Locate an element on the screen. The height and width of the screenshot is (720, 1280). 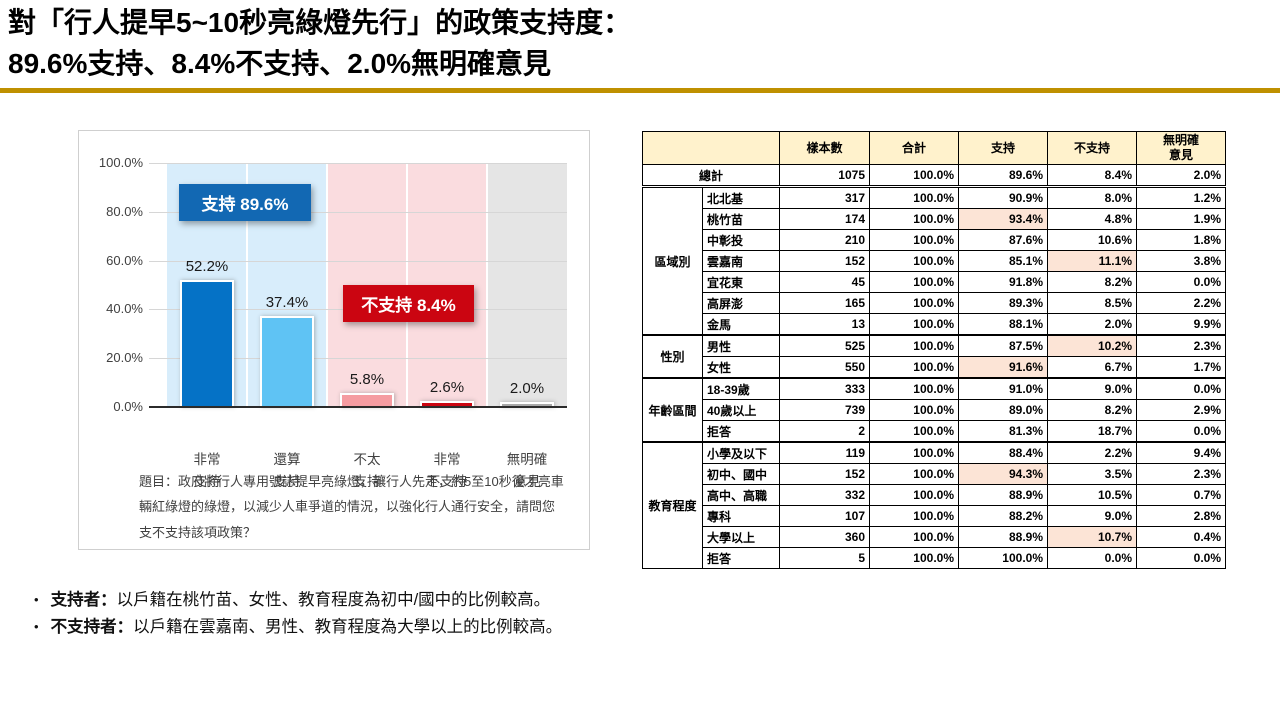
table-cell: 1.9% is located at coordinates (1181, 219).